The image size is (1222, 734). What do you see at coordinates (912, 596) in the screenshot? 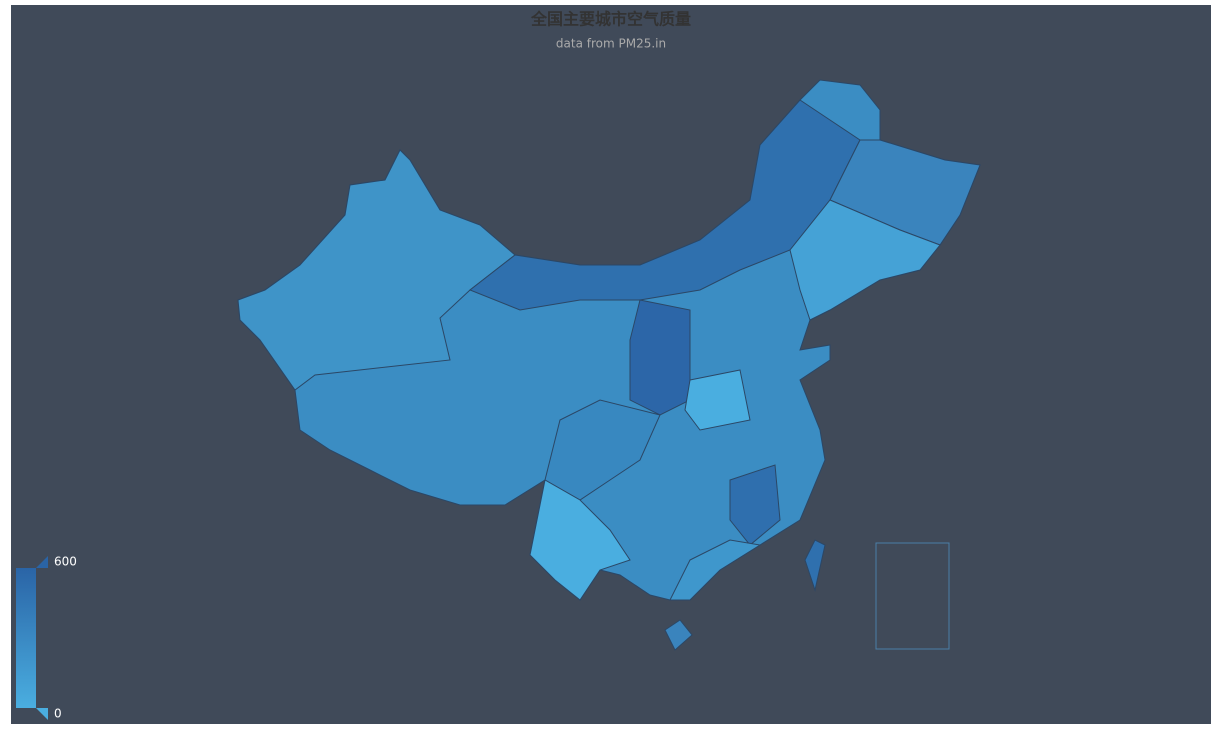
I see `south-sea-box` at bounding box center [912, 596].